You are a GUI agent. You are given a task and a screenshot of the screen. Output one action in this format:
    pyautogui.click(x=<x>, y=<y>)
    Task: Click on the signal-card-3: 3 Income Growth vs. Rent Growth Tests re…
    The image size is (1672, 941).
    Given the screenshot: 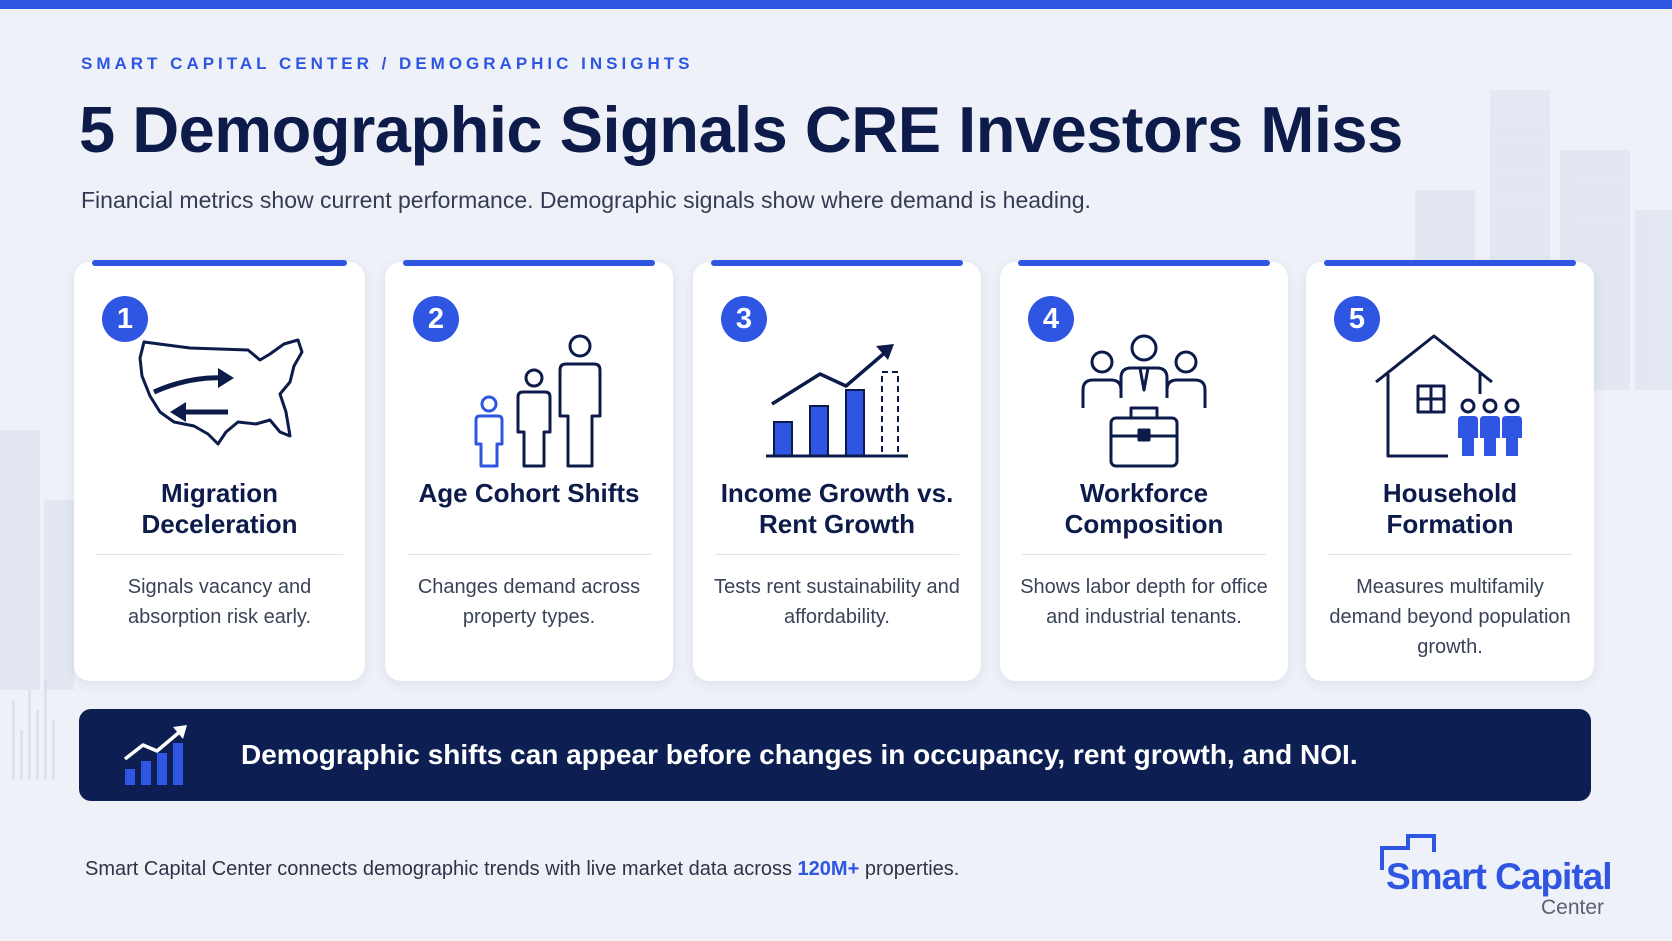 What is the action you would take?
    pyautogui.click(x=837, y=470)
    